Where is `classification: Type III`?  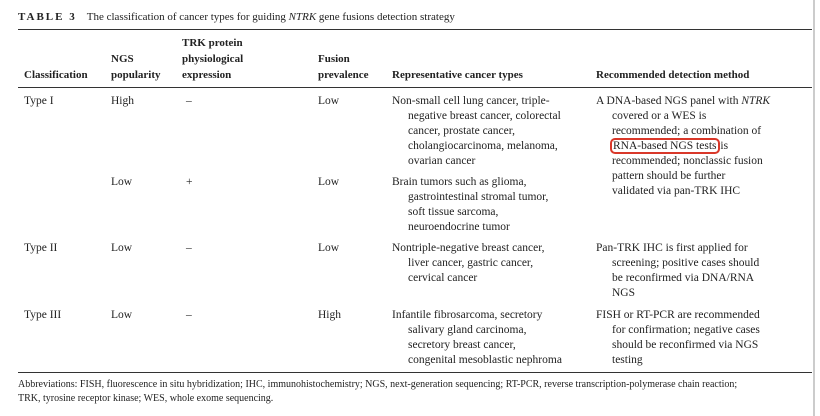
classification: Type III is located at coordinates (43, 315).